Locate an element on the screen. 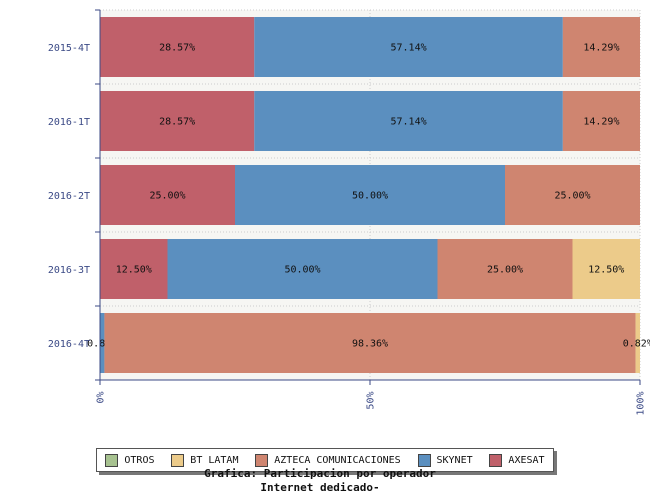 Image resolution: width=650 pixels, height=500 pixels. legend-item-skynet: SKYNET is located at coordinates (445, 460).